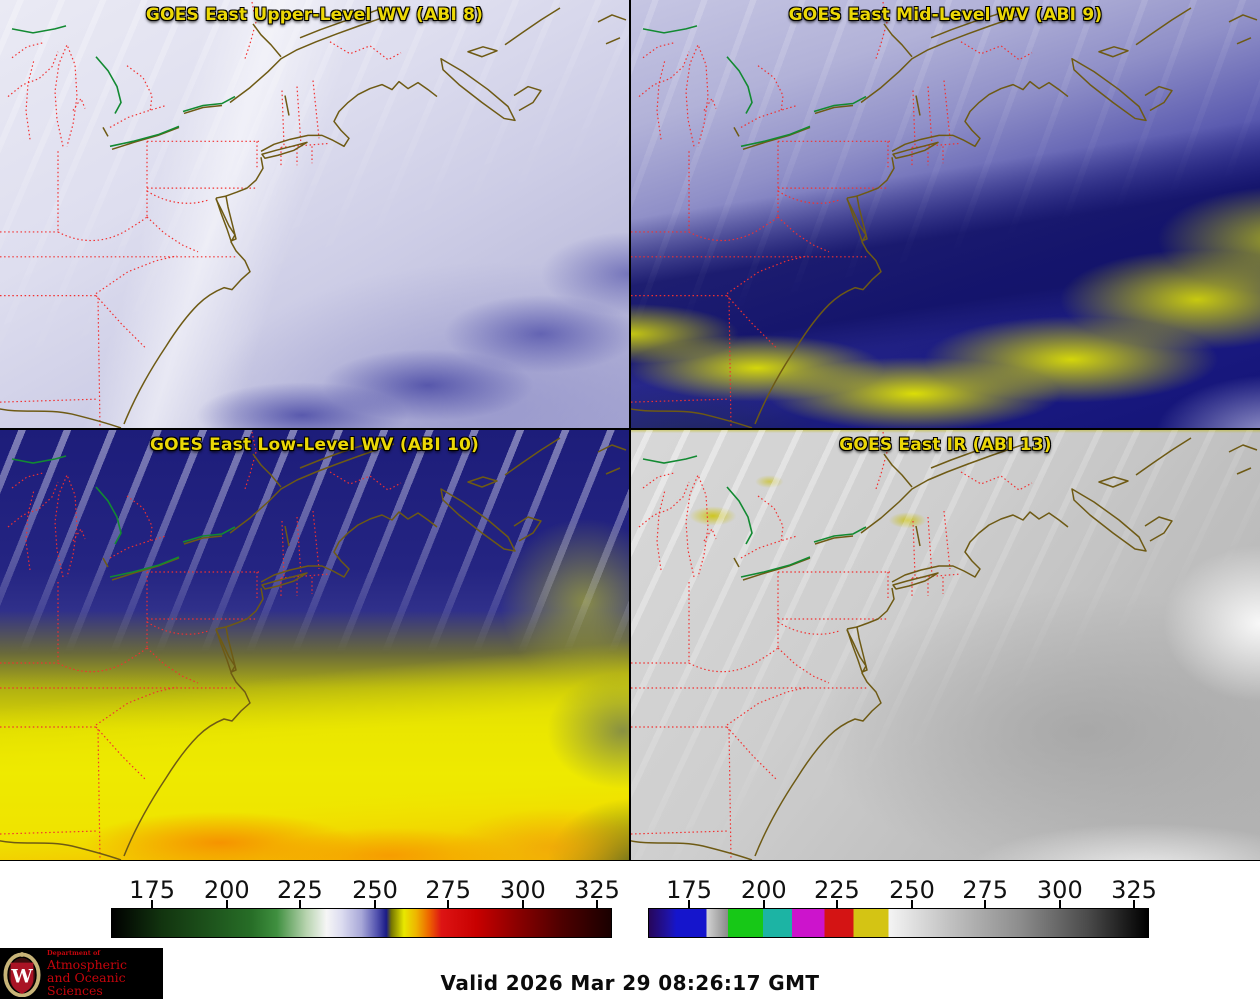 This screenshot has width=1260, height=999. What do you see at coordinates (314, 445) in the screenshot?
I see `panel-title-abi10: GOES East Low-Level WV (ABI 10)` at bounding box center [314, 445].